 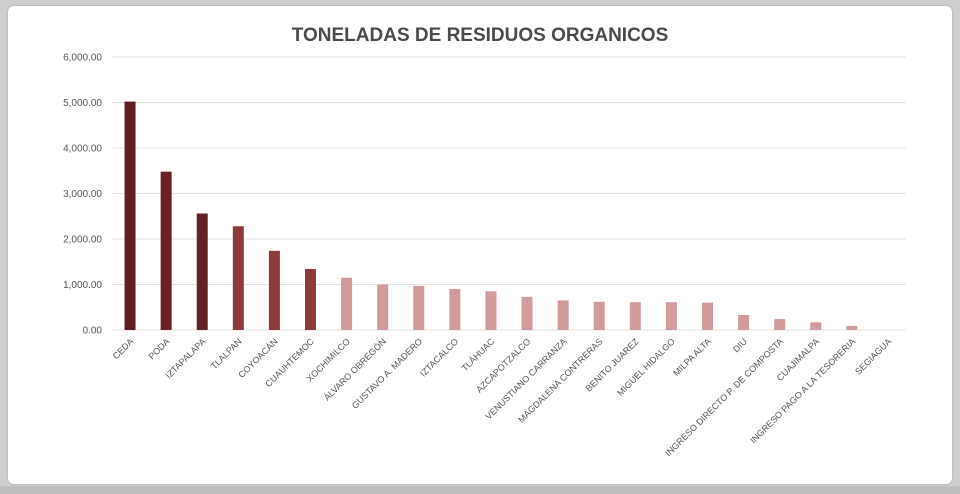 What do you see at coordinates (873, 356) in the screenshot?
I see `x-category-label: SEGIAGUA` at bounding box center [873, 356].